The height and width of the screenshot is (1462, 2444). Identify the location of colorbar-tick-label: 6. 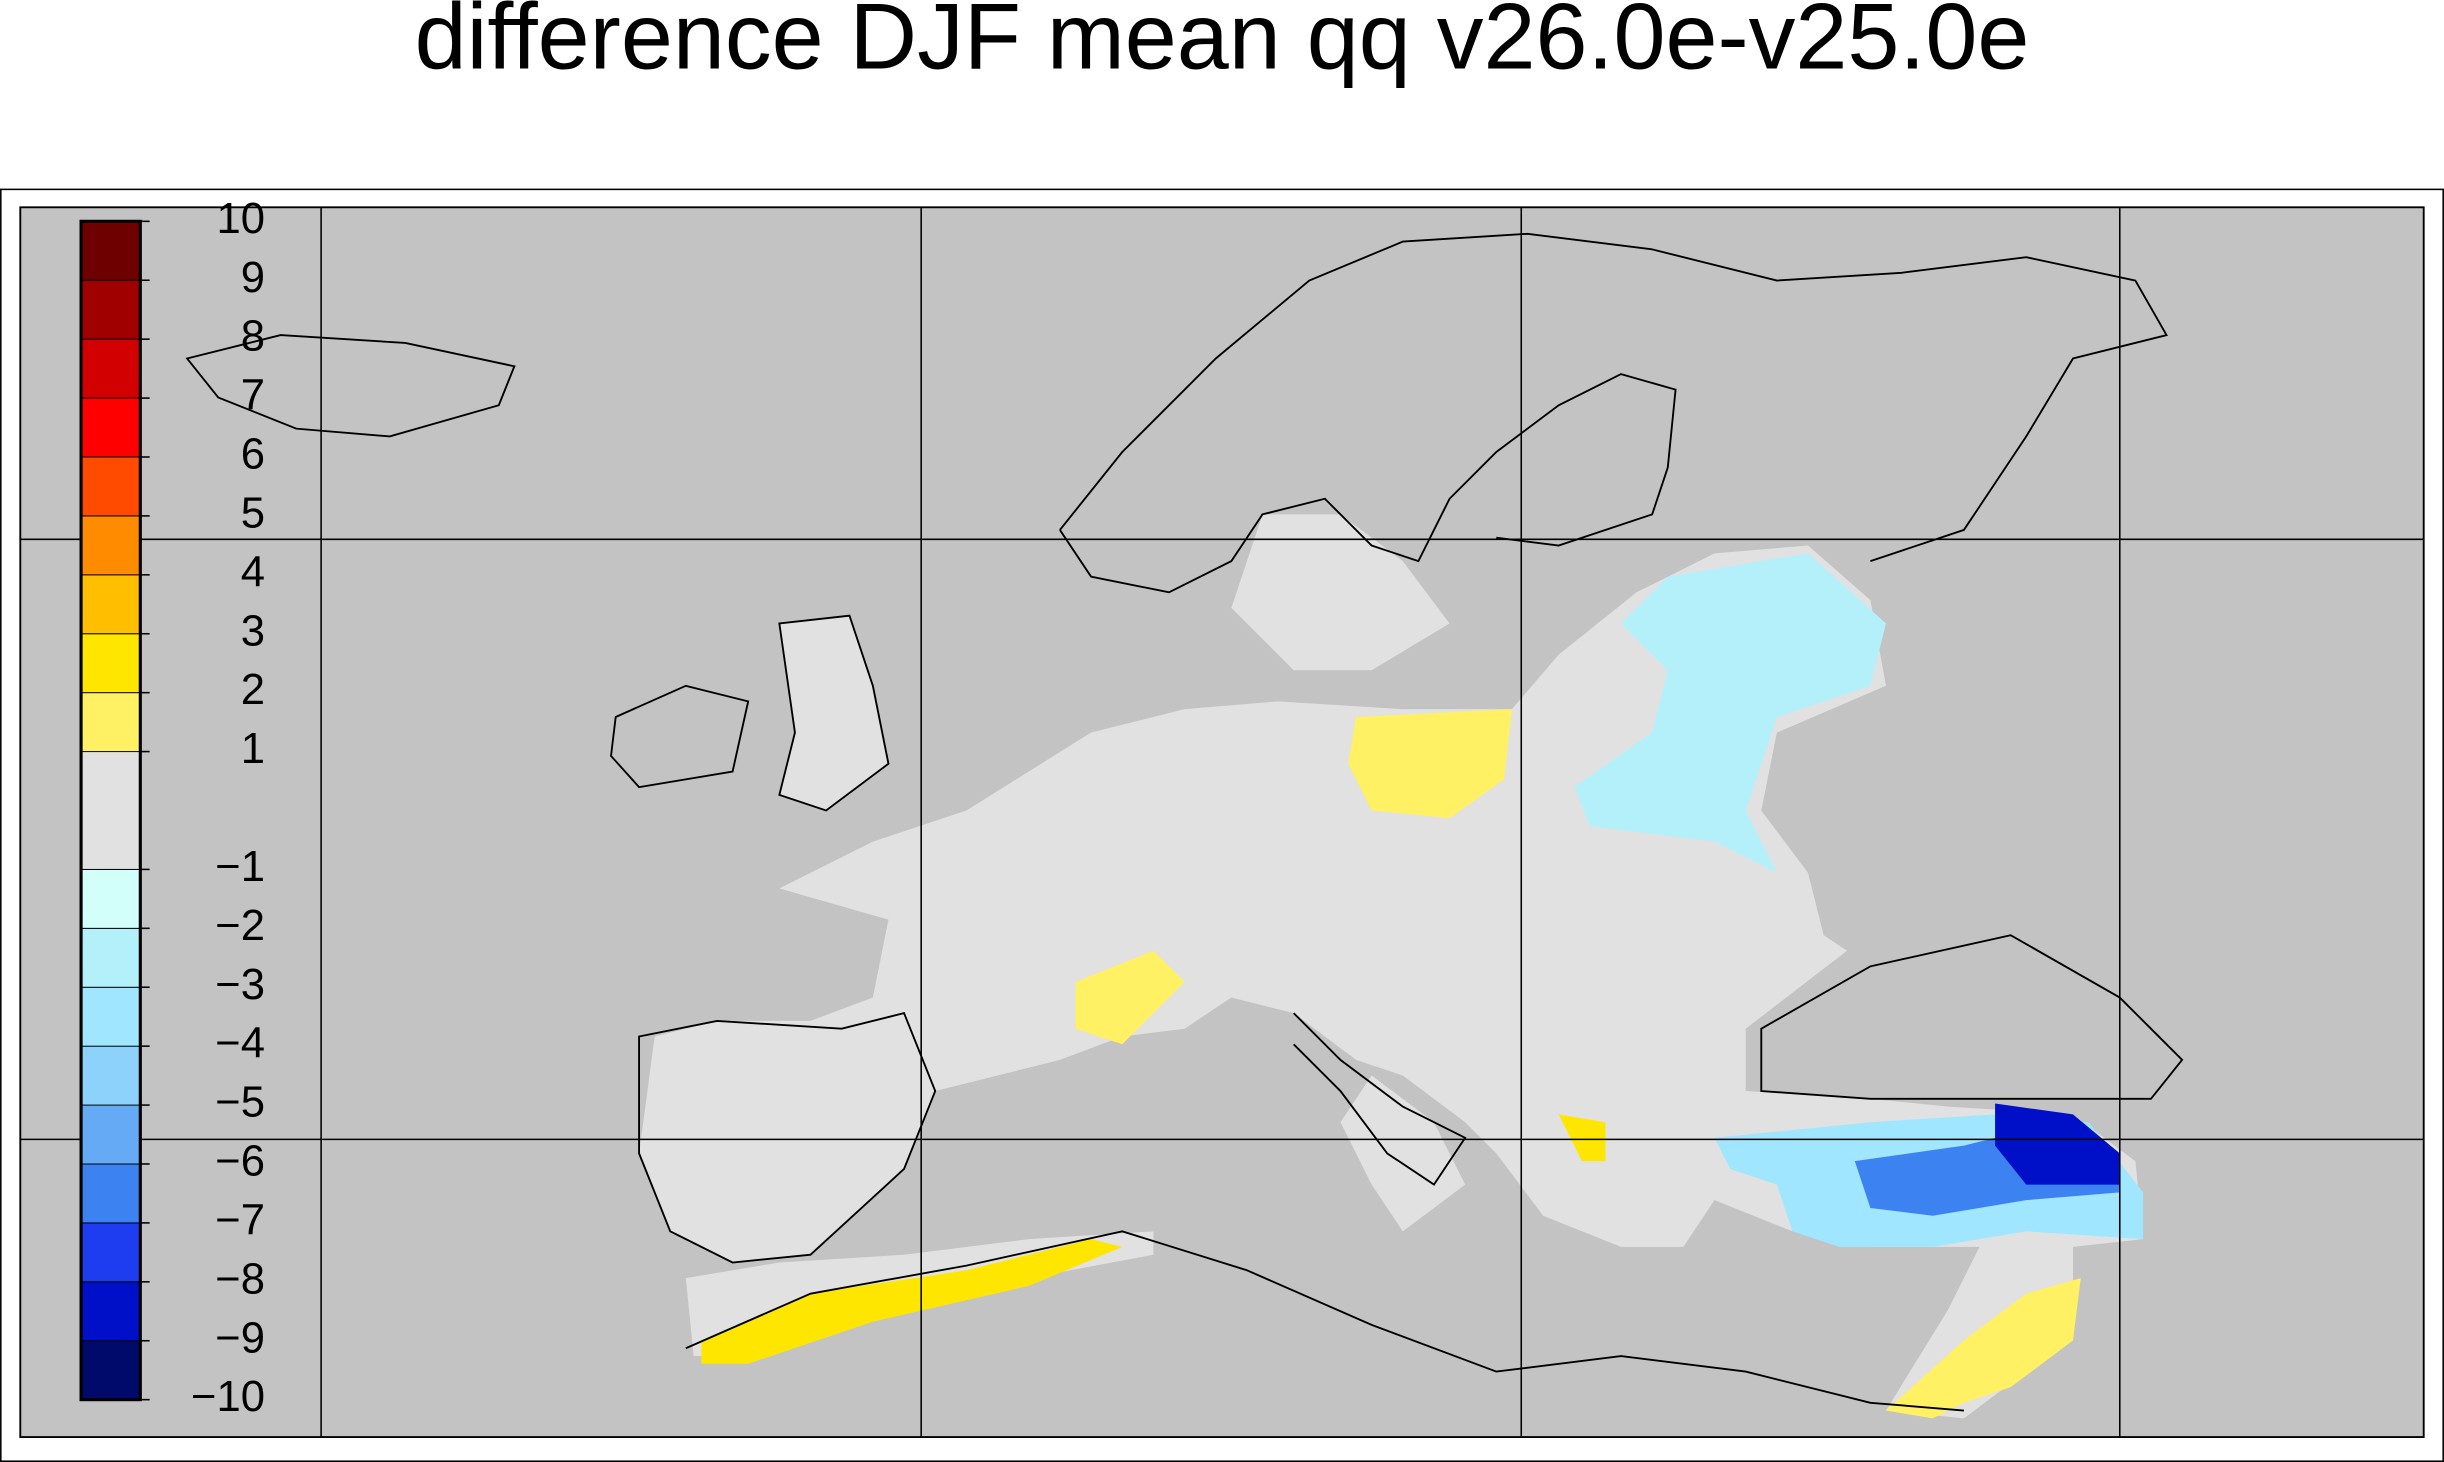
(253, 454).